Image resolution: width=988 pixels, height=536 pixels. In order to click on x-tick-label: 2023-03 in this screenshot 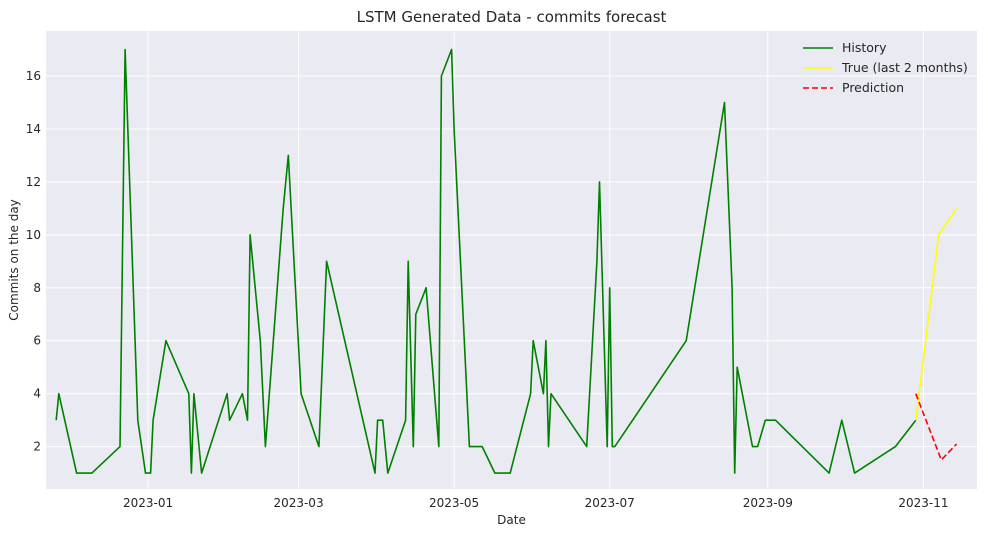, I will do `click(298, 503)`.